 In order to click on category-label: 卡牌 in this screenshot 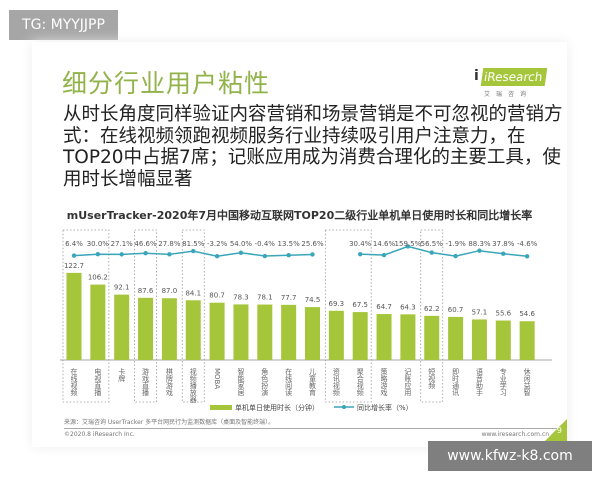, I will do `click(122, 375)`.